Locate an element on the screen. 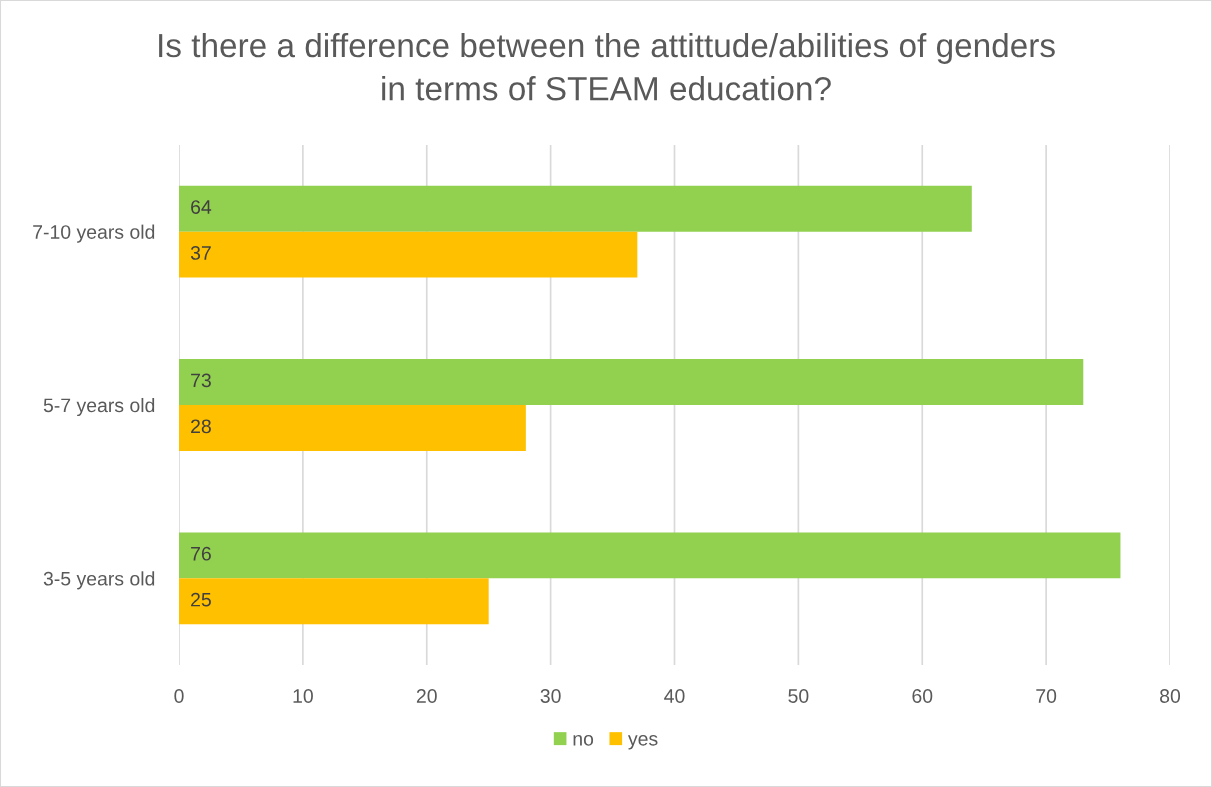 The image size is (1212, 787). data-label: 76 is located at coordinates (201, 553).